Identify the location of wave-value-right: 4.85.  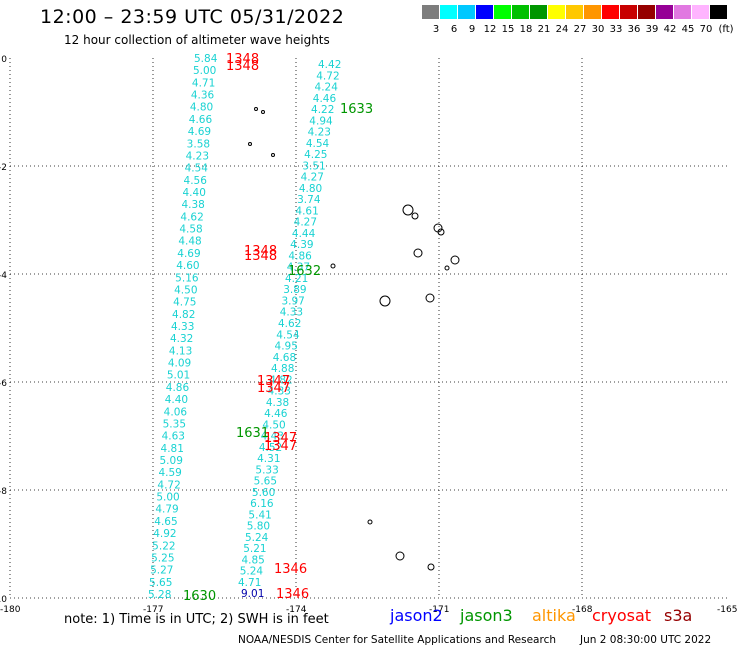
(252, 560).